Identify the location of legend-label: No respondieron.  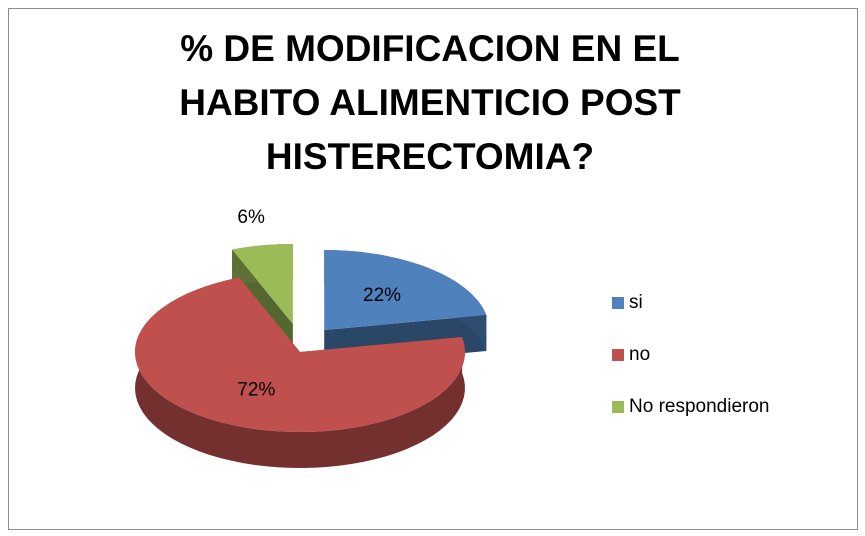
(699, 406).